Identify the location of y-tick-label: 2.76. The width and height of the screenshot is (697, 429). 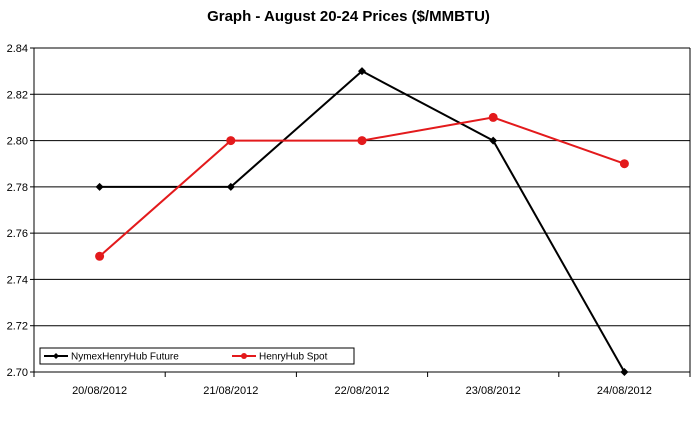
(17, 234).